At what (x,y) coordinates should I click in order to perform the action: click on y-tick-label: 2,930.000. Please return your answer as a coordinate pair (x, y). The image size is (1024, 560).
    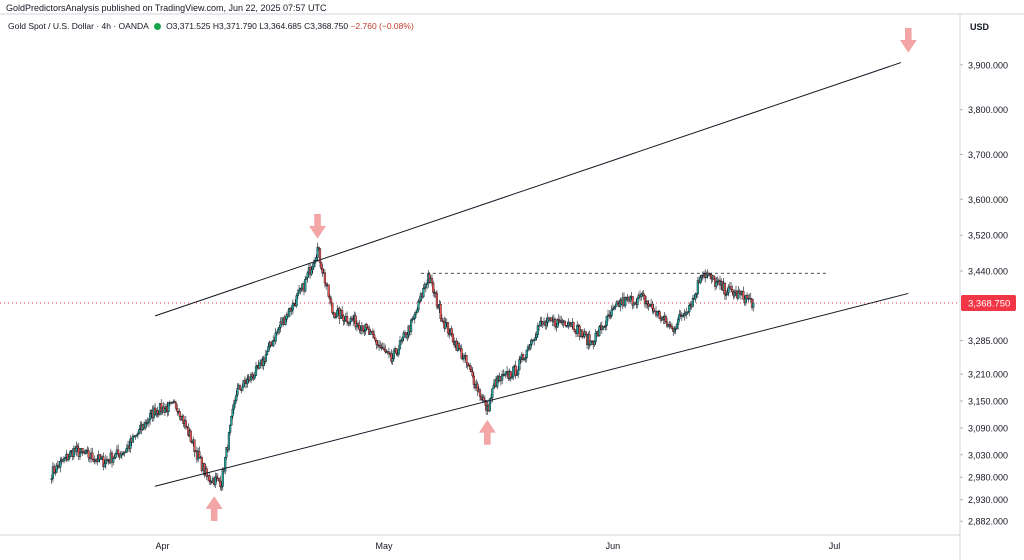
    Looking at the image, I should click on (988, 500).